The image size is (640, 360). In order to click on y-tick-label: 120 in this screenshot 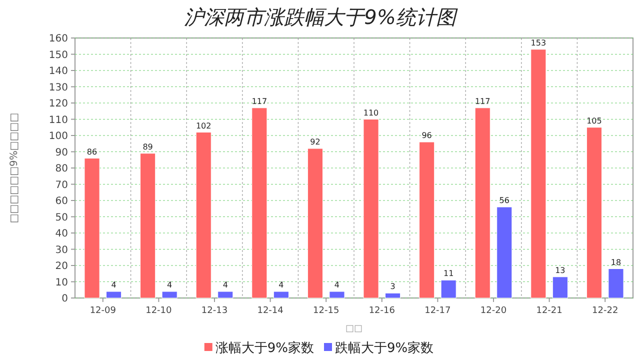, I will do `click(58, 104)`.